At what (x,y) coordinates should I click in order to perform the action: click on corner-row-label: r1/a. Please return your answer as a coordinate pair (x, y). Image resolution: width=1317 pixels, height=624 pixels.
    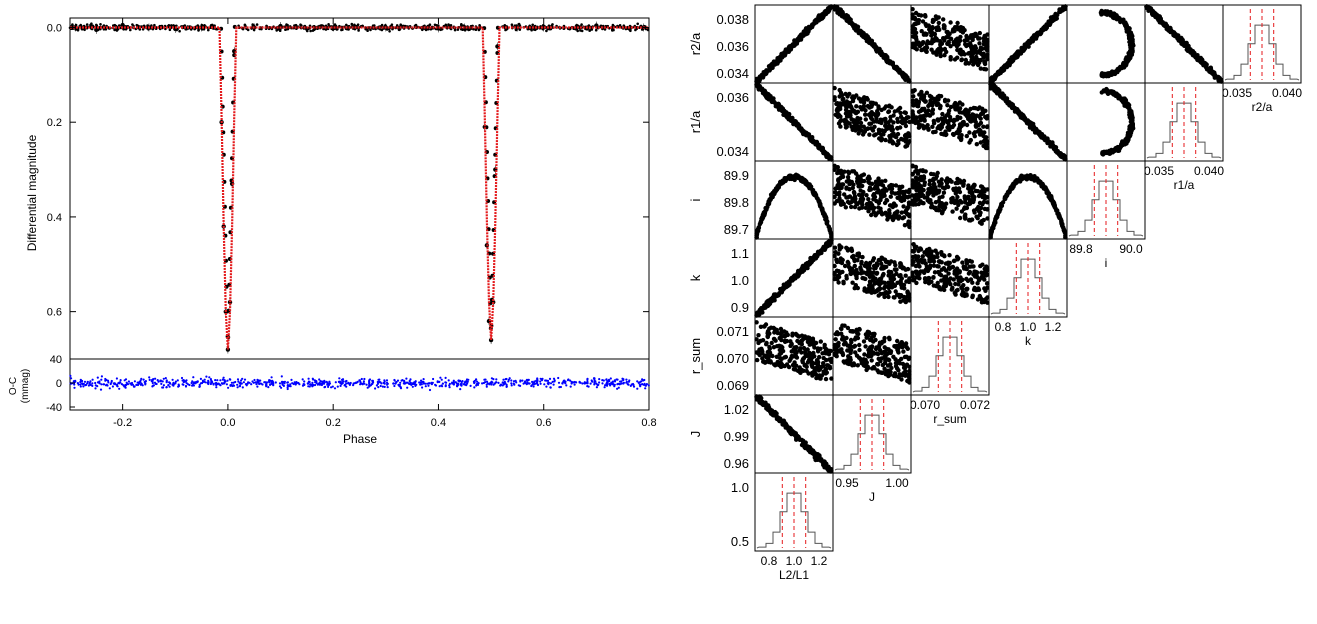
    Looking at the image, I should click on (695, 121).